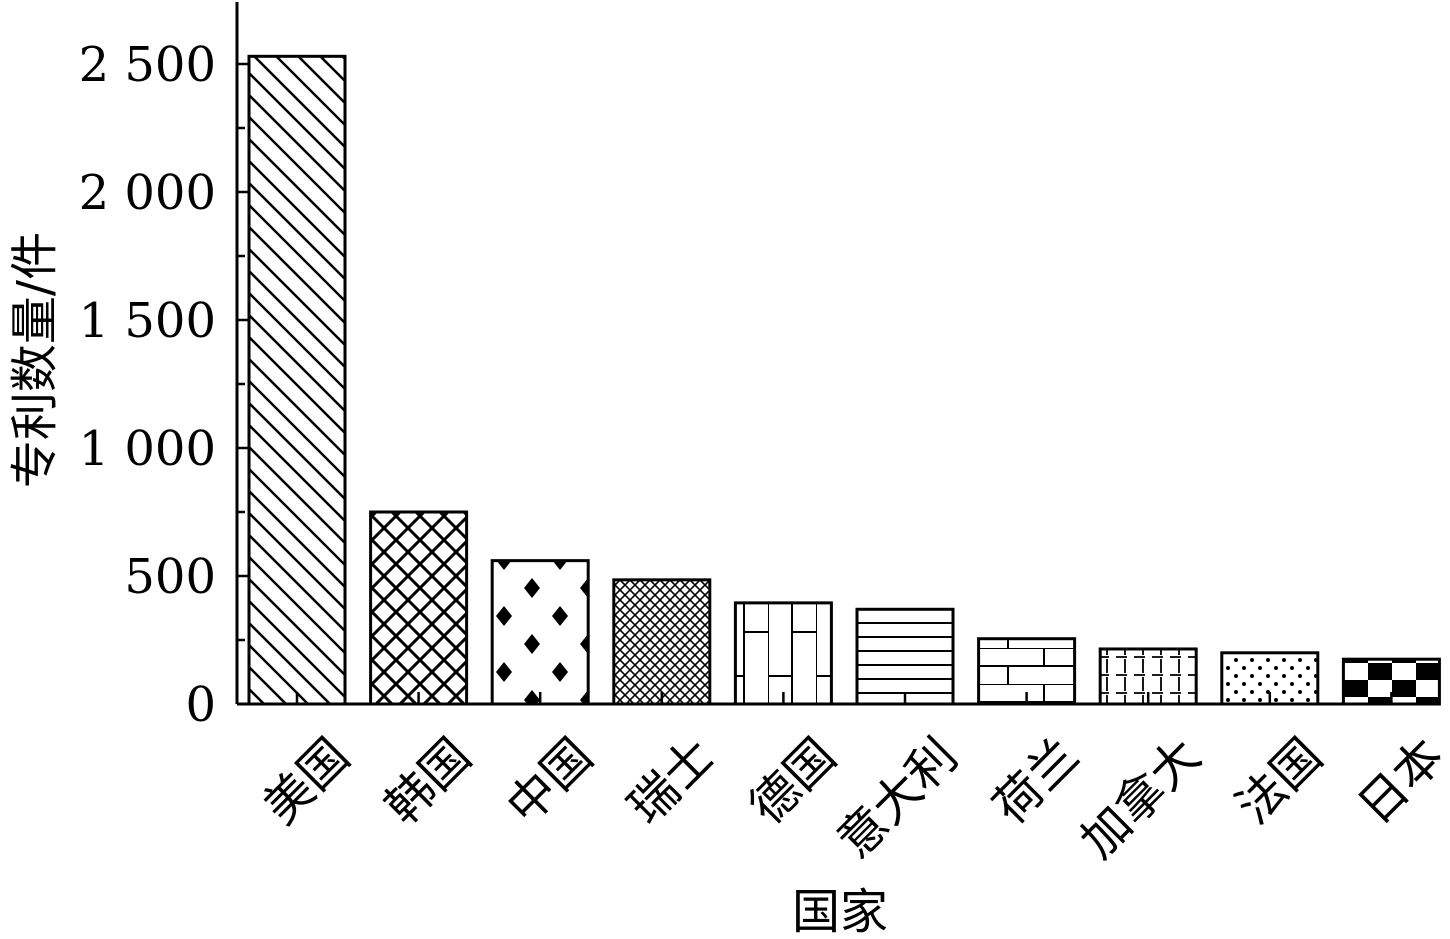 Image resolution: width=1450 pixels, height=939 pixels. I want to click on category-label: 意大利, so click(897, 798).